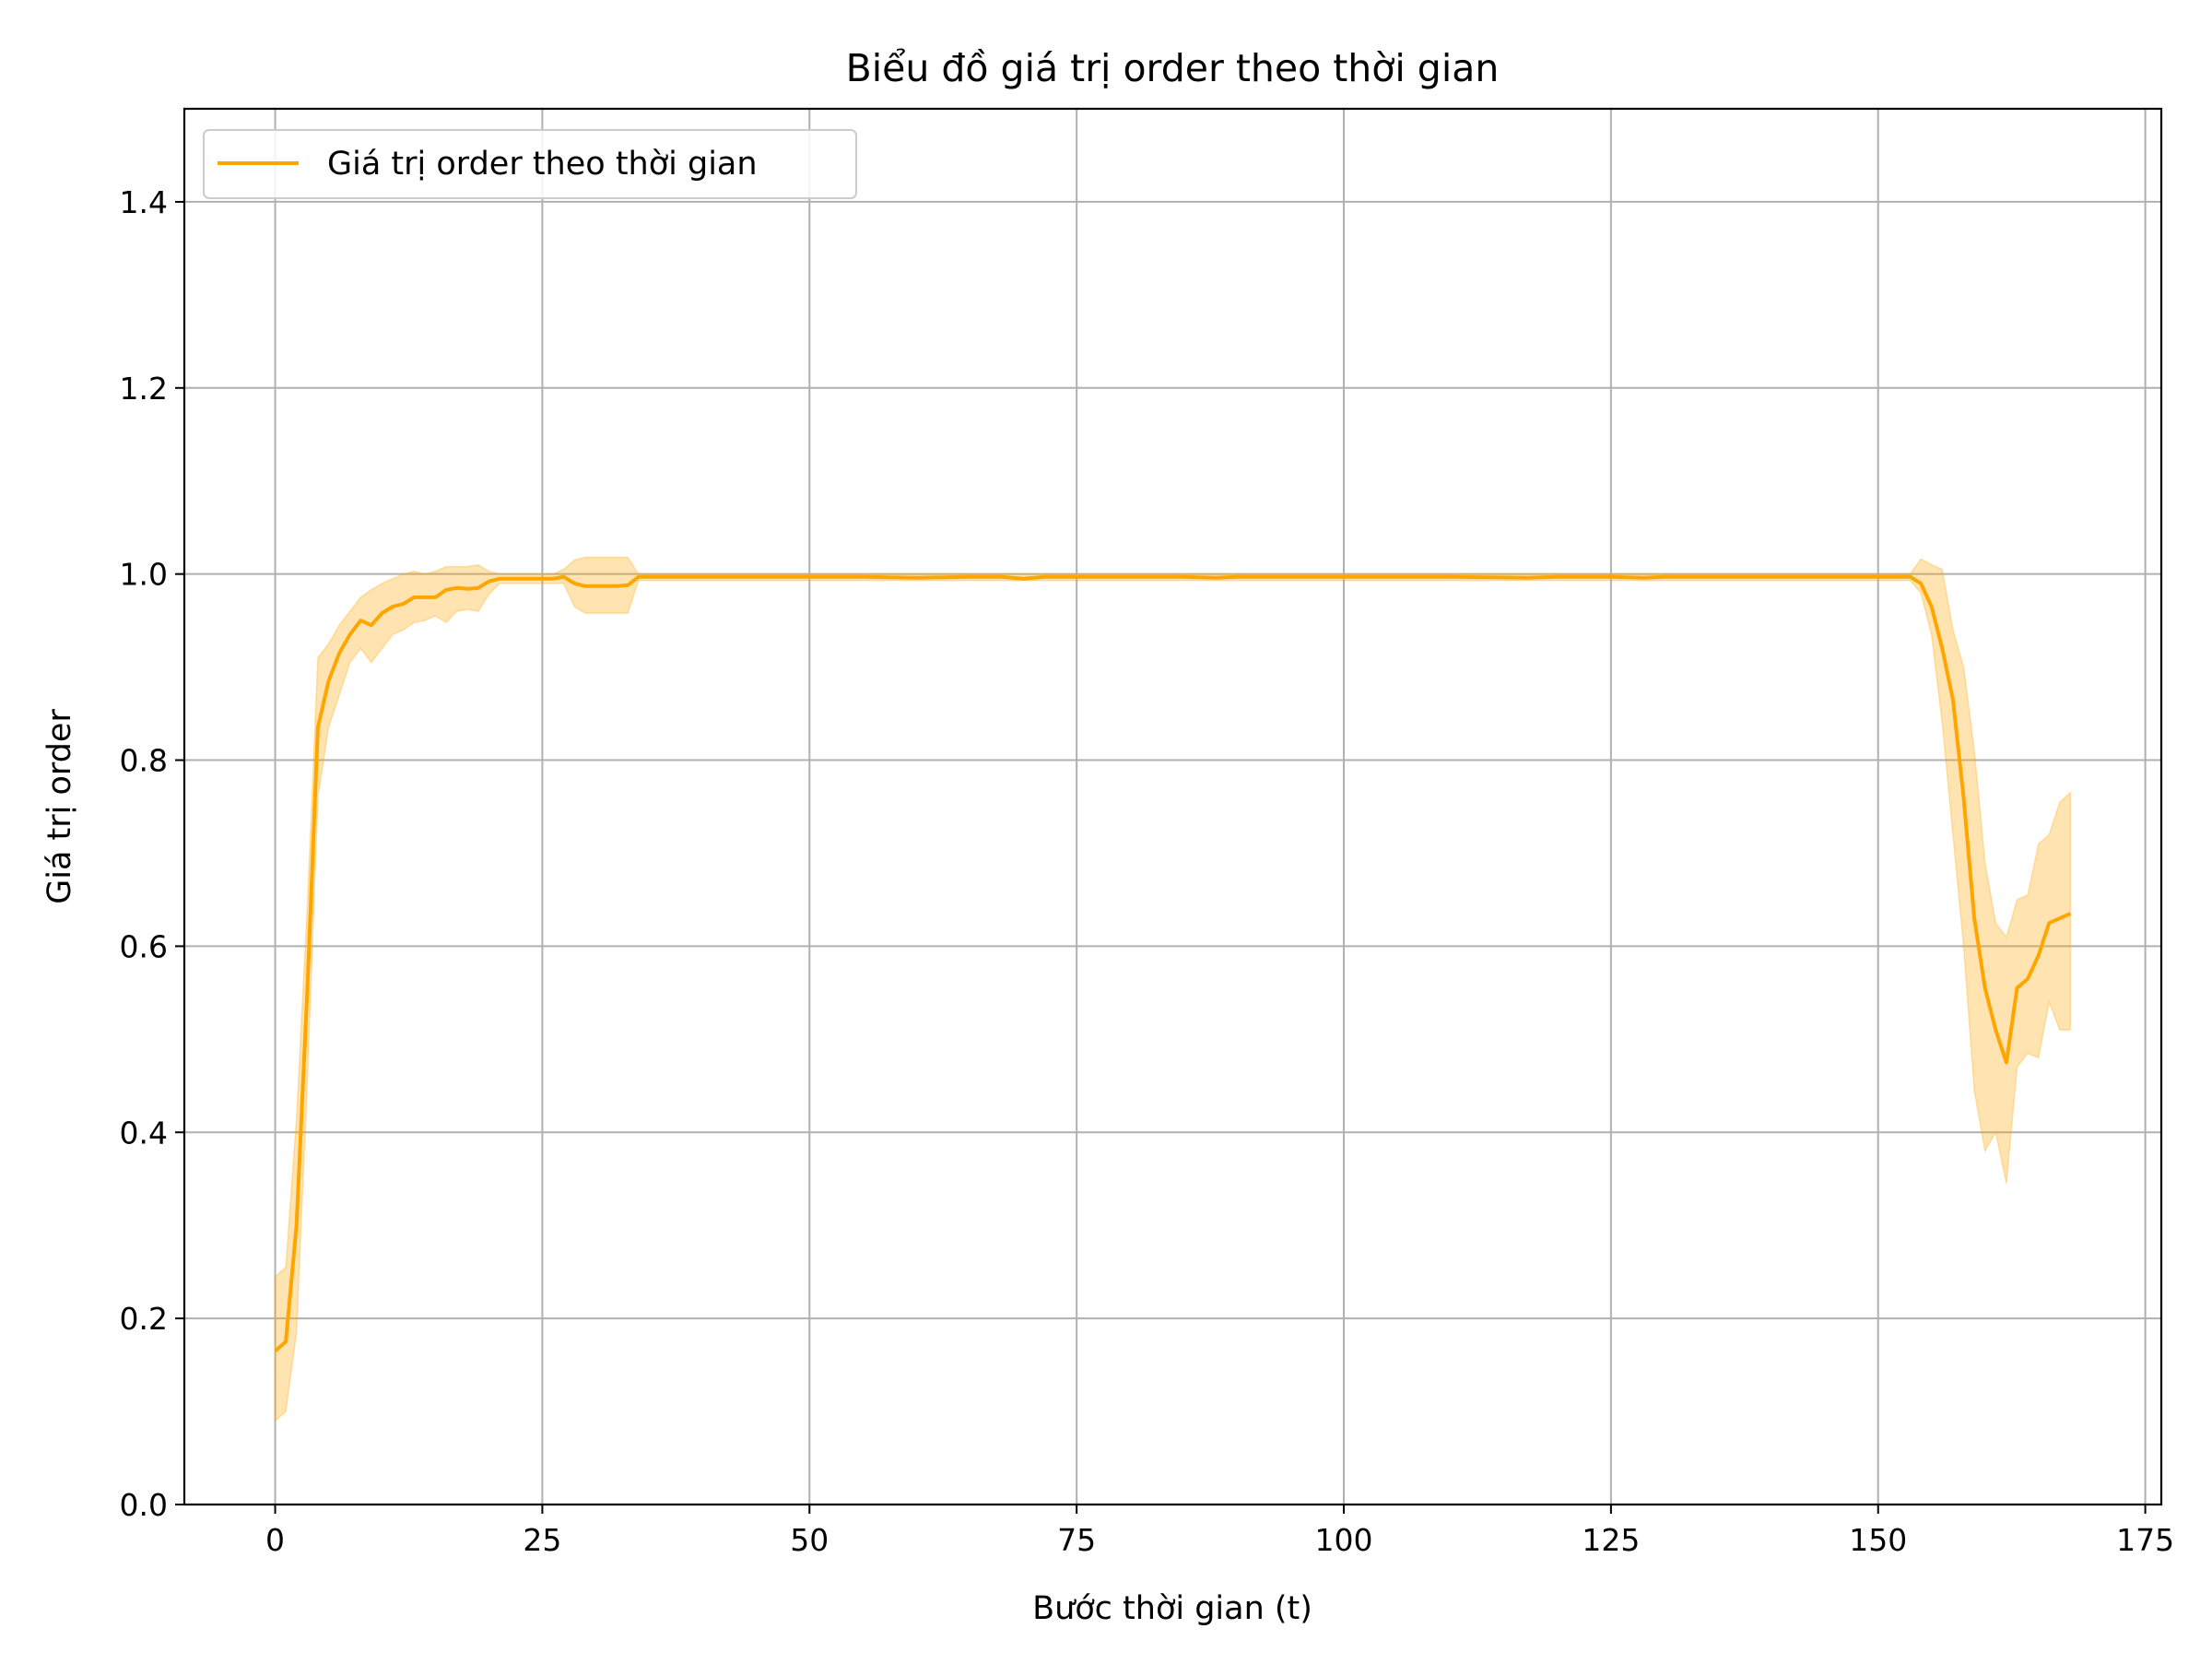 Image resolution: width=2212 pixels, height=1664 pixels. Describe the element at coordinates (144, 946) in the screenshot. I see `y-tick-label: 0.6` at that location.